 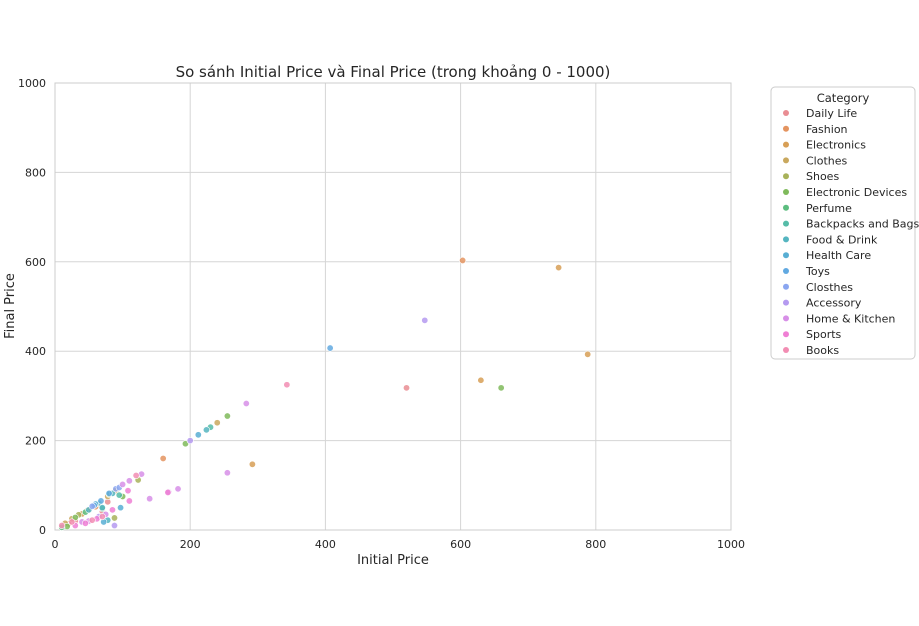 What do you see at coordinates (393, 560) in the screenshot?
I see `x-axis-label: Initial Price` at bounding box center [393, 560].